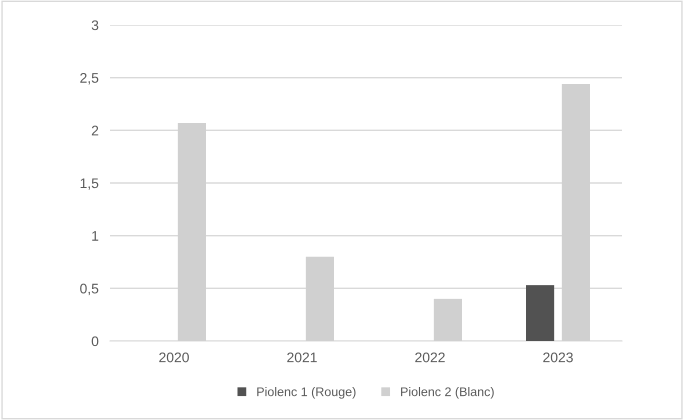 The height and width of the screenshot is (420, 684). I want to click on x-tick-label: 2022, so click(430, 357).